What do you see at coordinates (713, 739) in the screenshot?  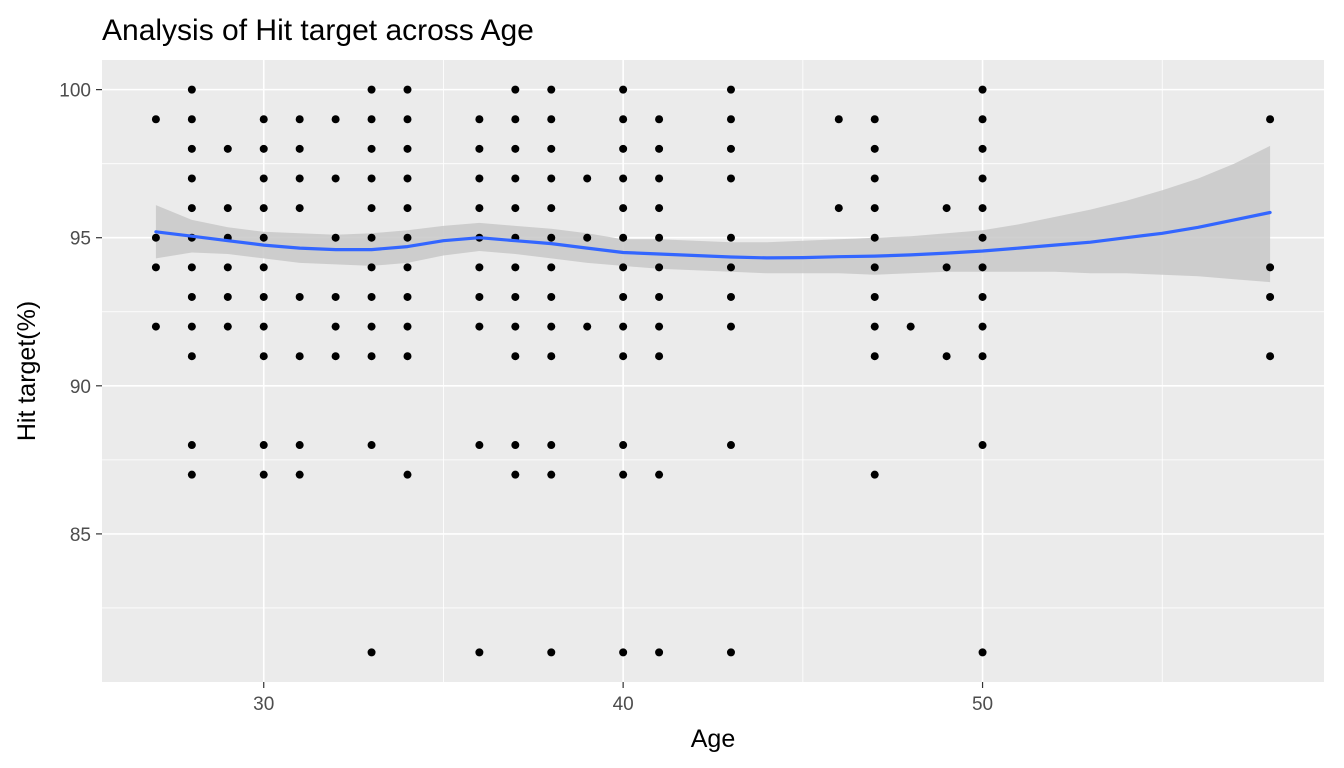 I see `x-axis-title: Age` at bounding box center [713, 739].